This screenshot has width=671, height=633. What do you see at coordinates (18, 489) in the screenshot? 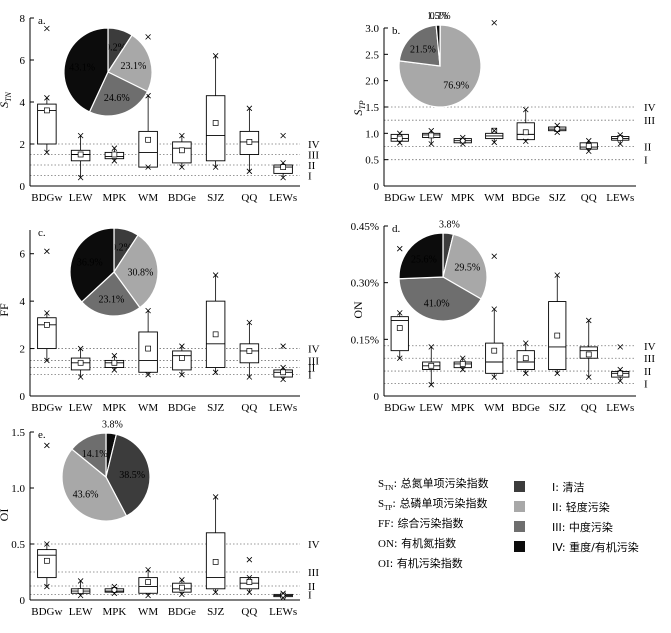
I see `y-tick-label: 1.0` at bounding box center [18, 489].